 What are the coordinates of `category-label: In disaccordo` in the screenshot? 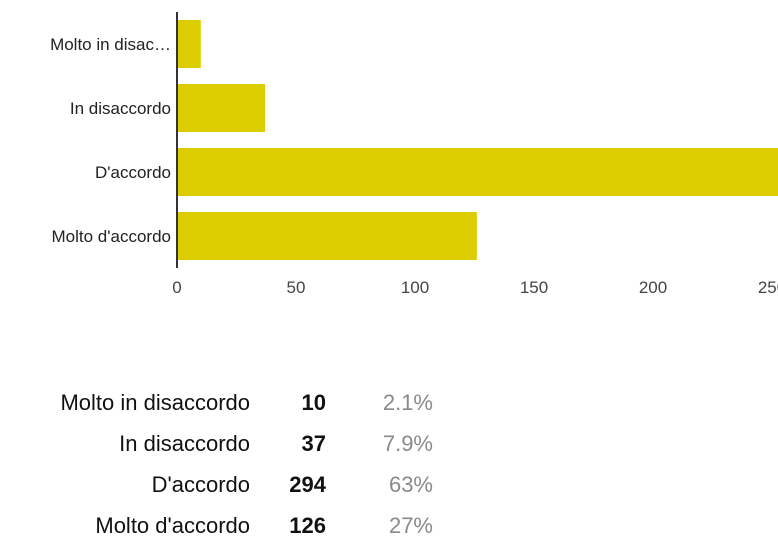 It's located at (120, 108).